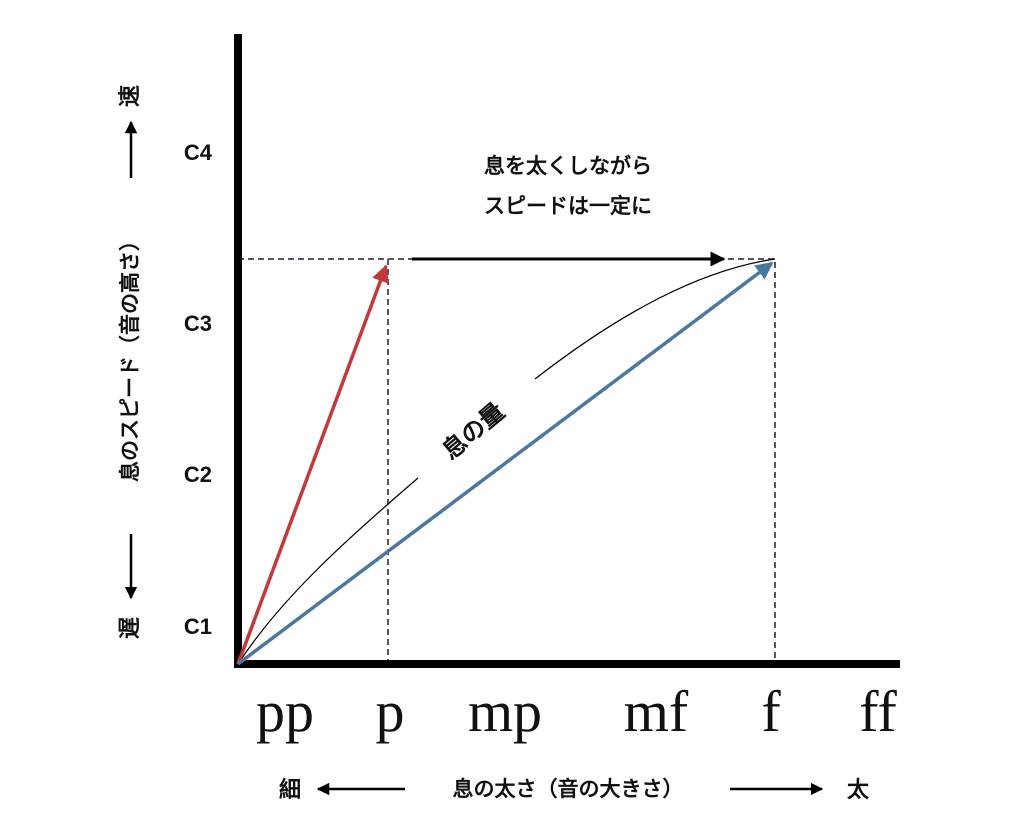  Describe the element at coordinates (290, 790) in the screenshot. I see `x-left-end-label: 細` at that location.